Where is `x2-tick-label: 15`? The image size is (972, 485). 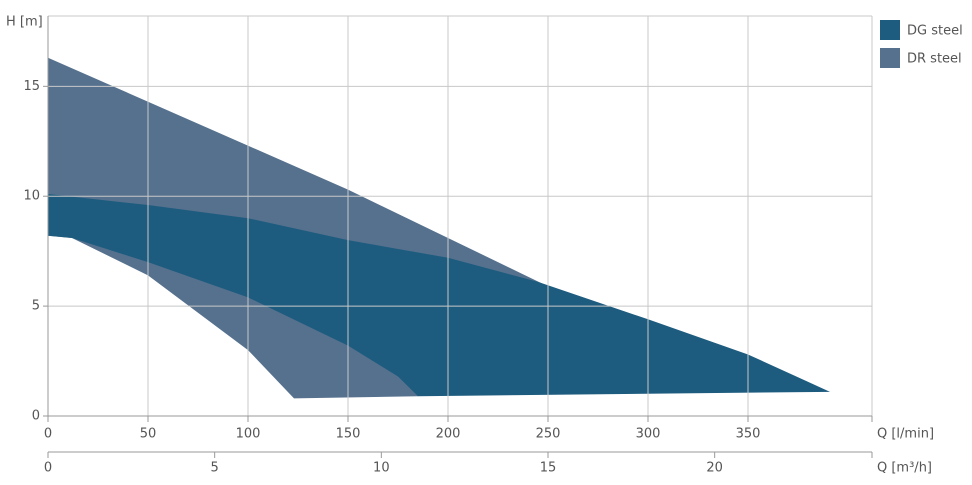
x2-tick-label: 15 is located at coordinates (548, 468).